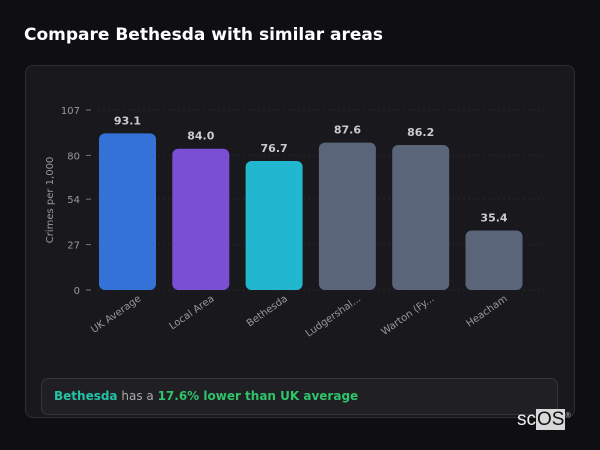 The image size is (600, 450). I want to click on x-tick-label: Bethesda, so click(267, 311).